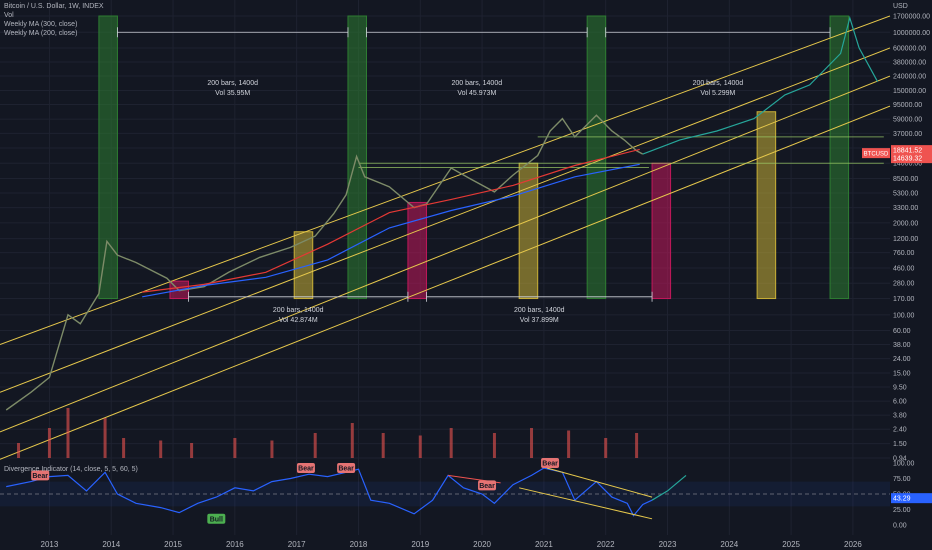 The image size is (932, 550). What do you see at coordinates (902, 499) in the screenshot?
I see `rsi-badge-value: 43.29` at bounding box center [902, 499].